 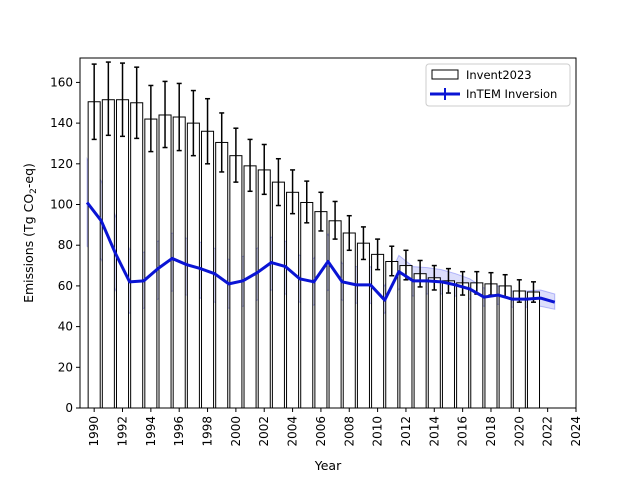 What do you see at coordinates (151, 263) in the screenshot?
I see `inventory-bar-1994` at bounding box center [151, 263].